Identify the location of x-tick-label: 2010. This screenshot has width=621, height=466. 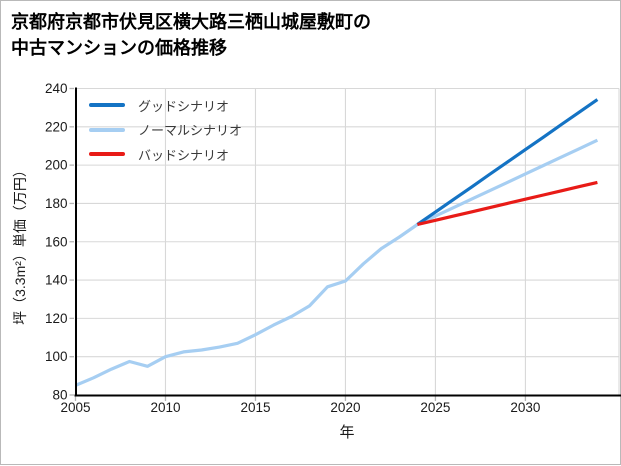
(165, 407).